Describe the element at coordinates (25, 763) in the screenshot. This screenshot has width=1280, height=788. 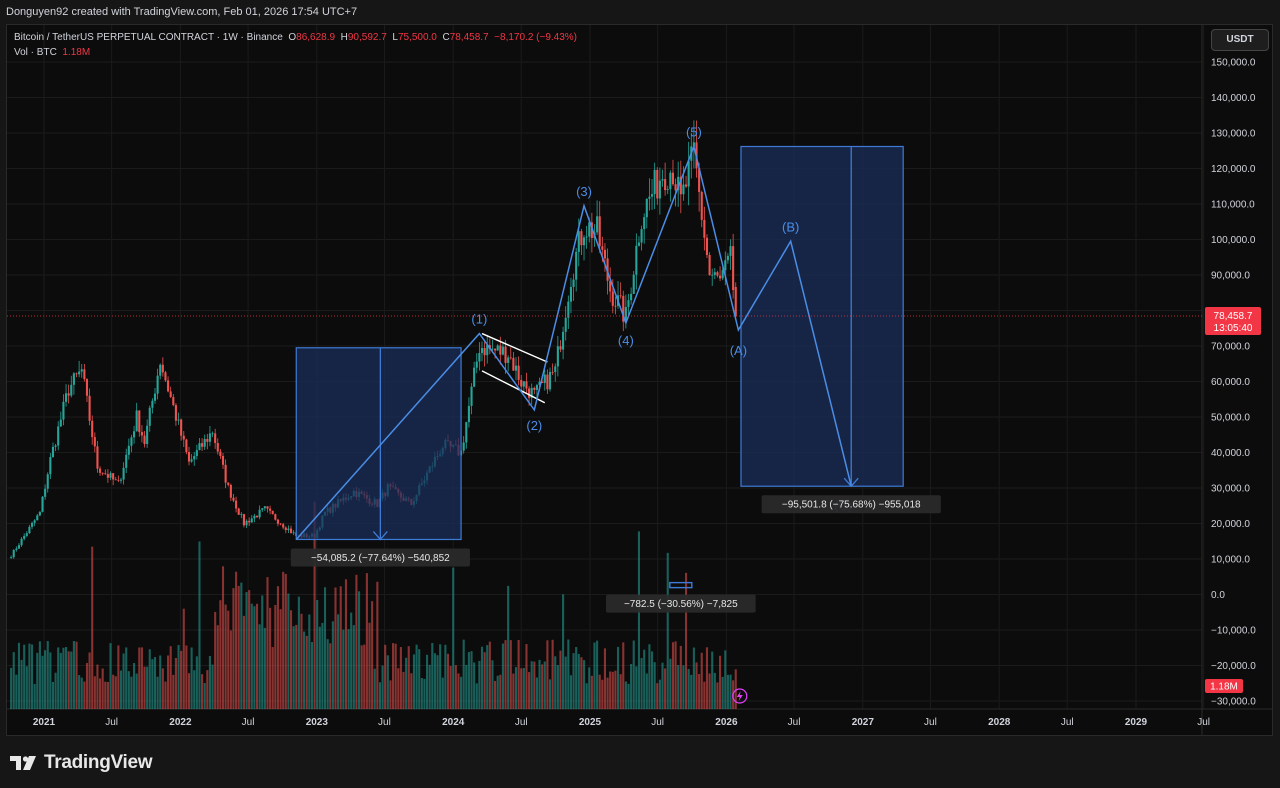
I see `tradingview-logo-icon` at that location.